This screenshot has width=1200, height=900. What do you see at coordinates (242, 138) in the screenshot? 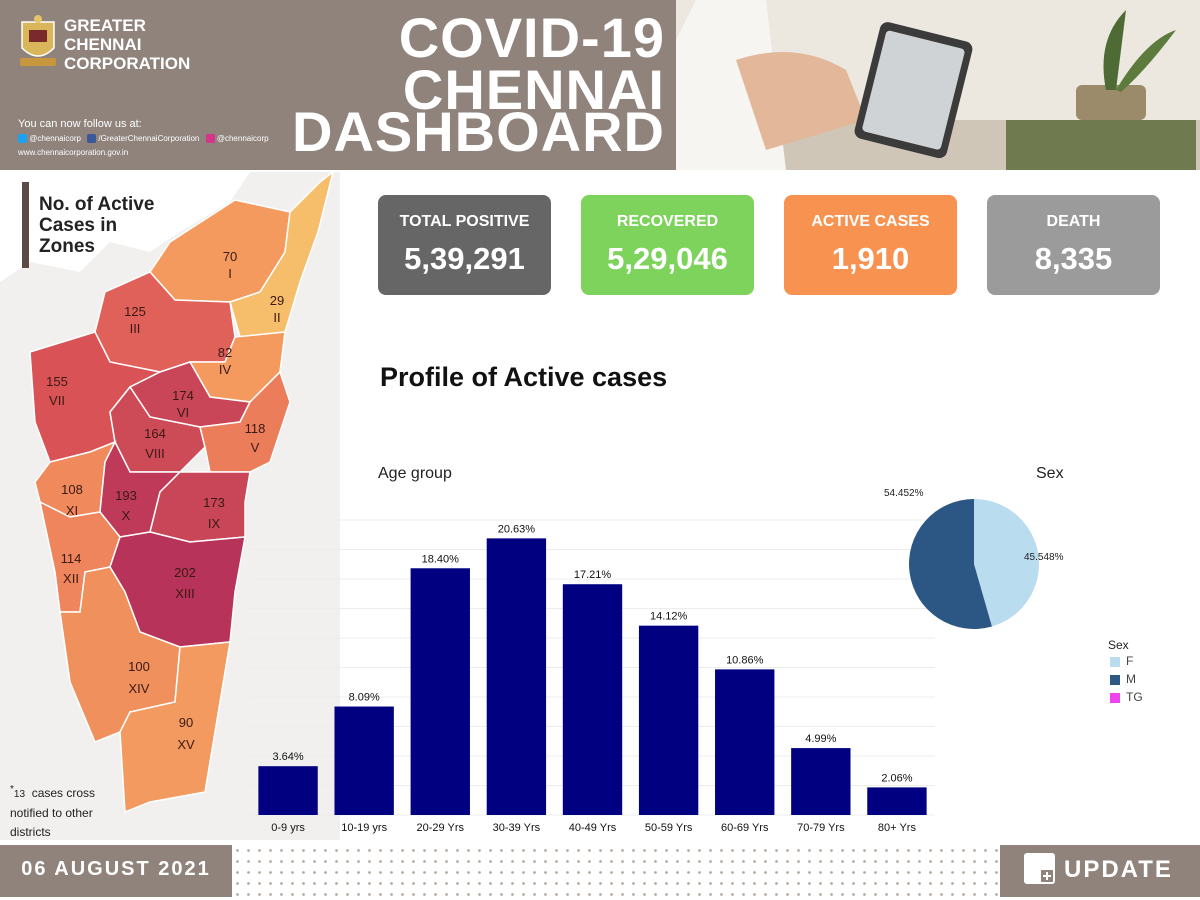
I see `instagram-handle: @chennaicorp` at bounding box center [242, 138].